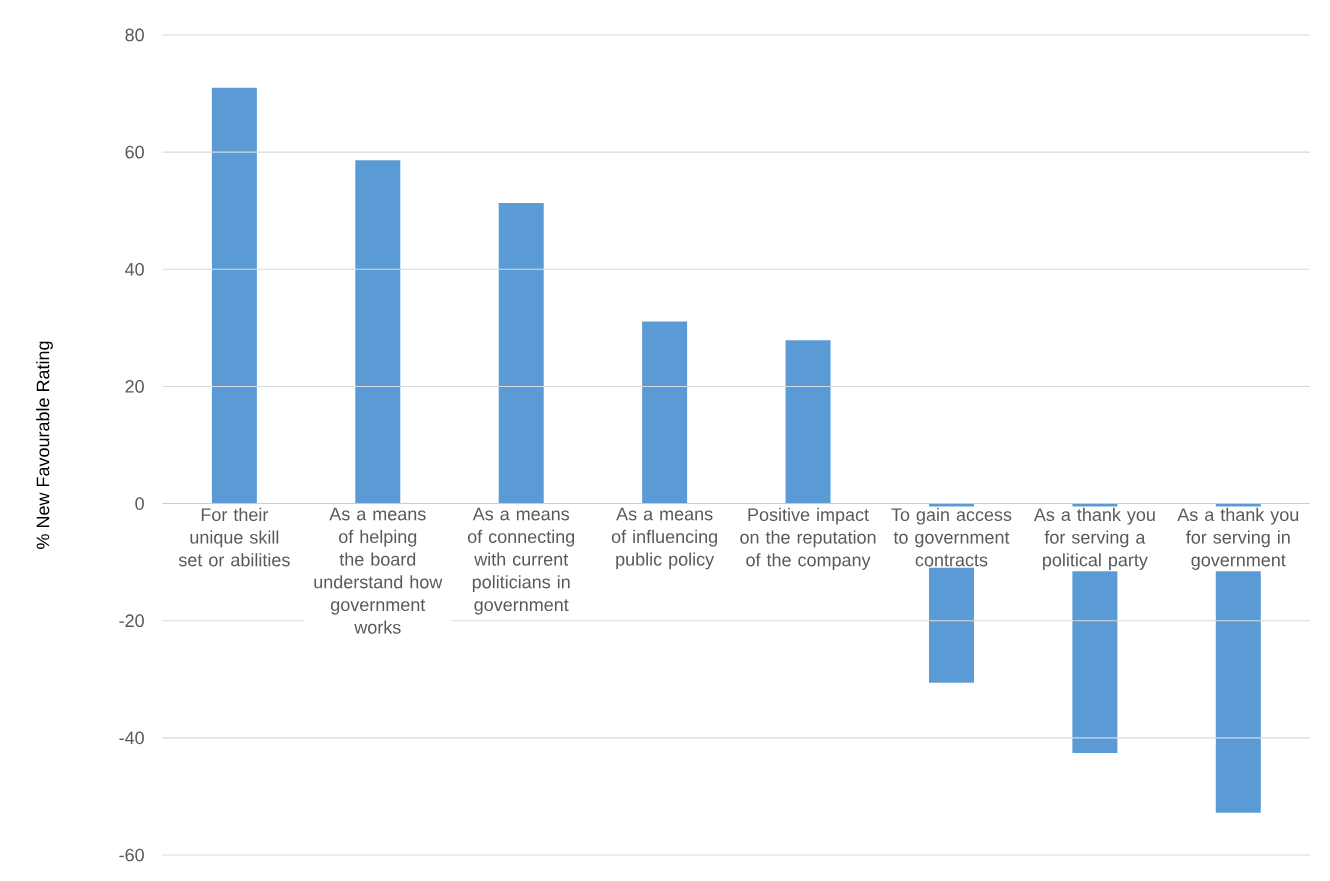 The height and width of the screenshot is (881, 1330). Describe the element at coordinates (378, 570) in the screenshot. I see `x-tick-label: As a means of helping the board understand how government works` at that location.